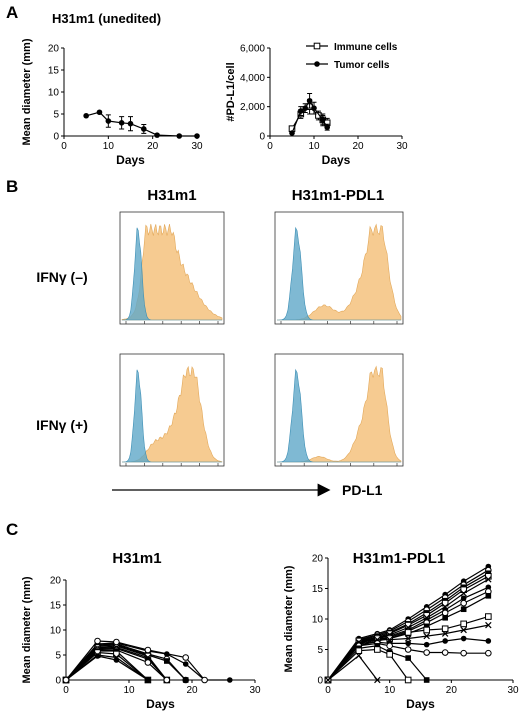 This screenshot has width=520, height=724. Describe the element at coordinates (64, 146) in the screenshot. I see `x-tick-label: 0` at that location.